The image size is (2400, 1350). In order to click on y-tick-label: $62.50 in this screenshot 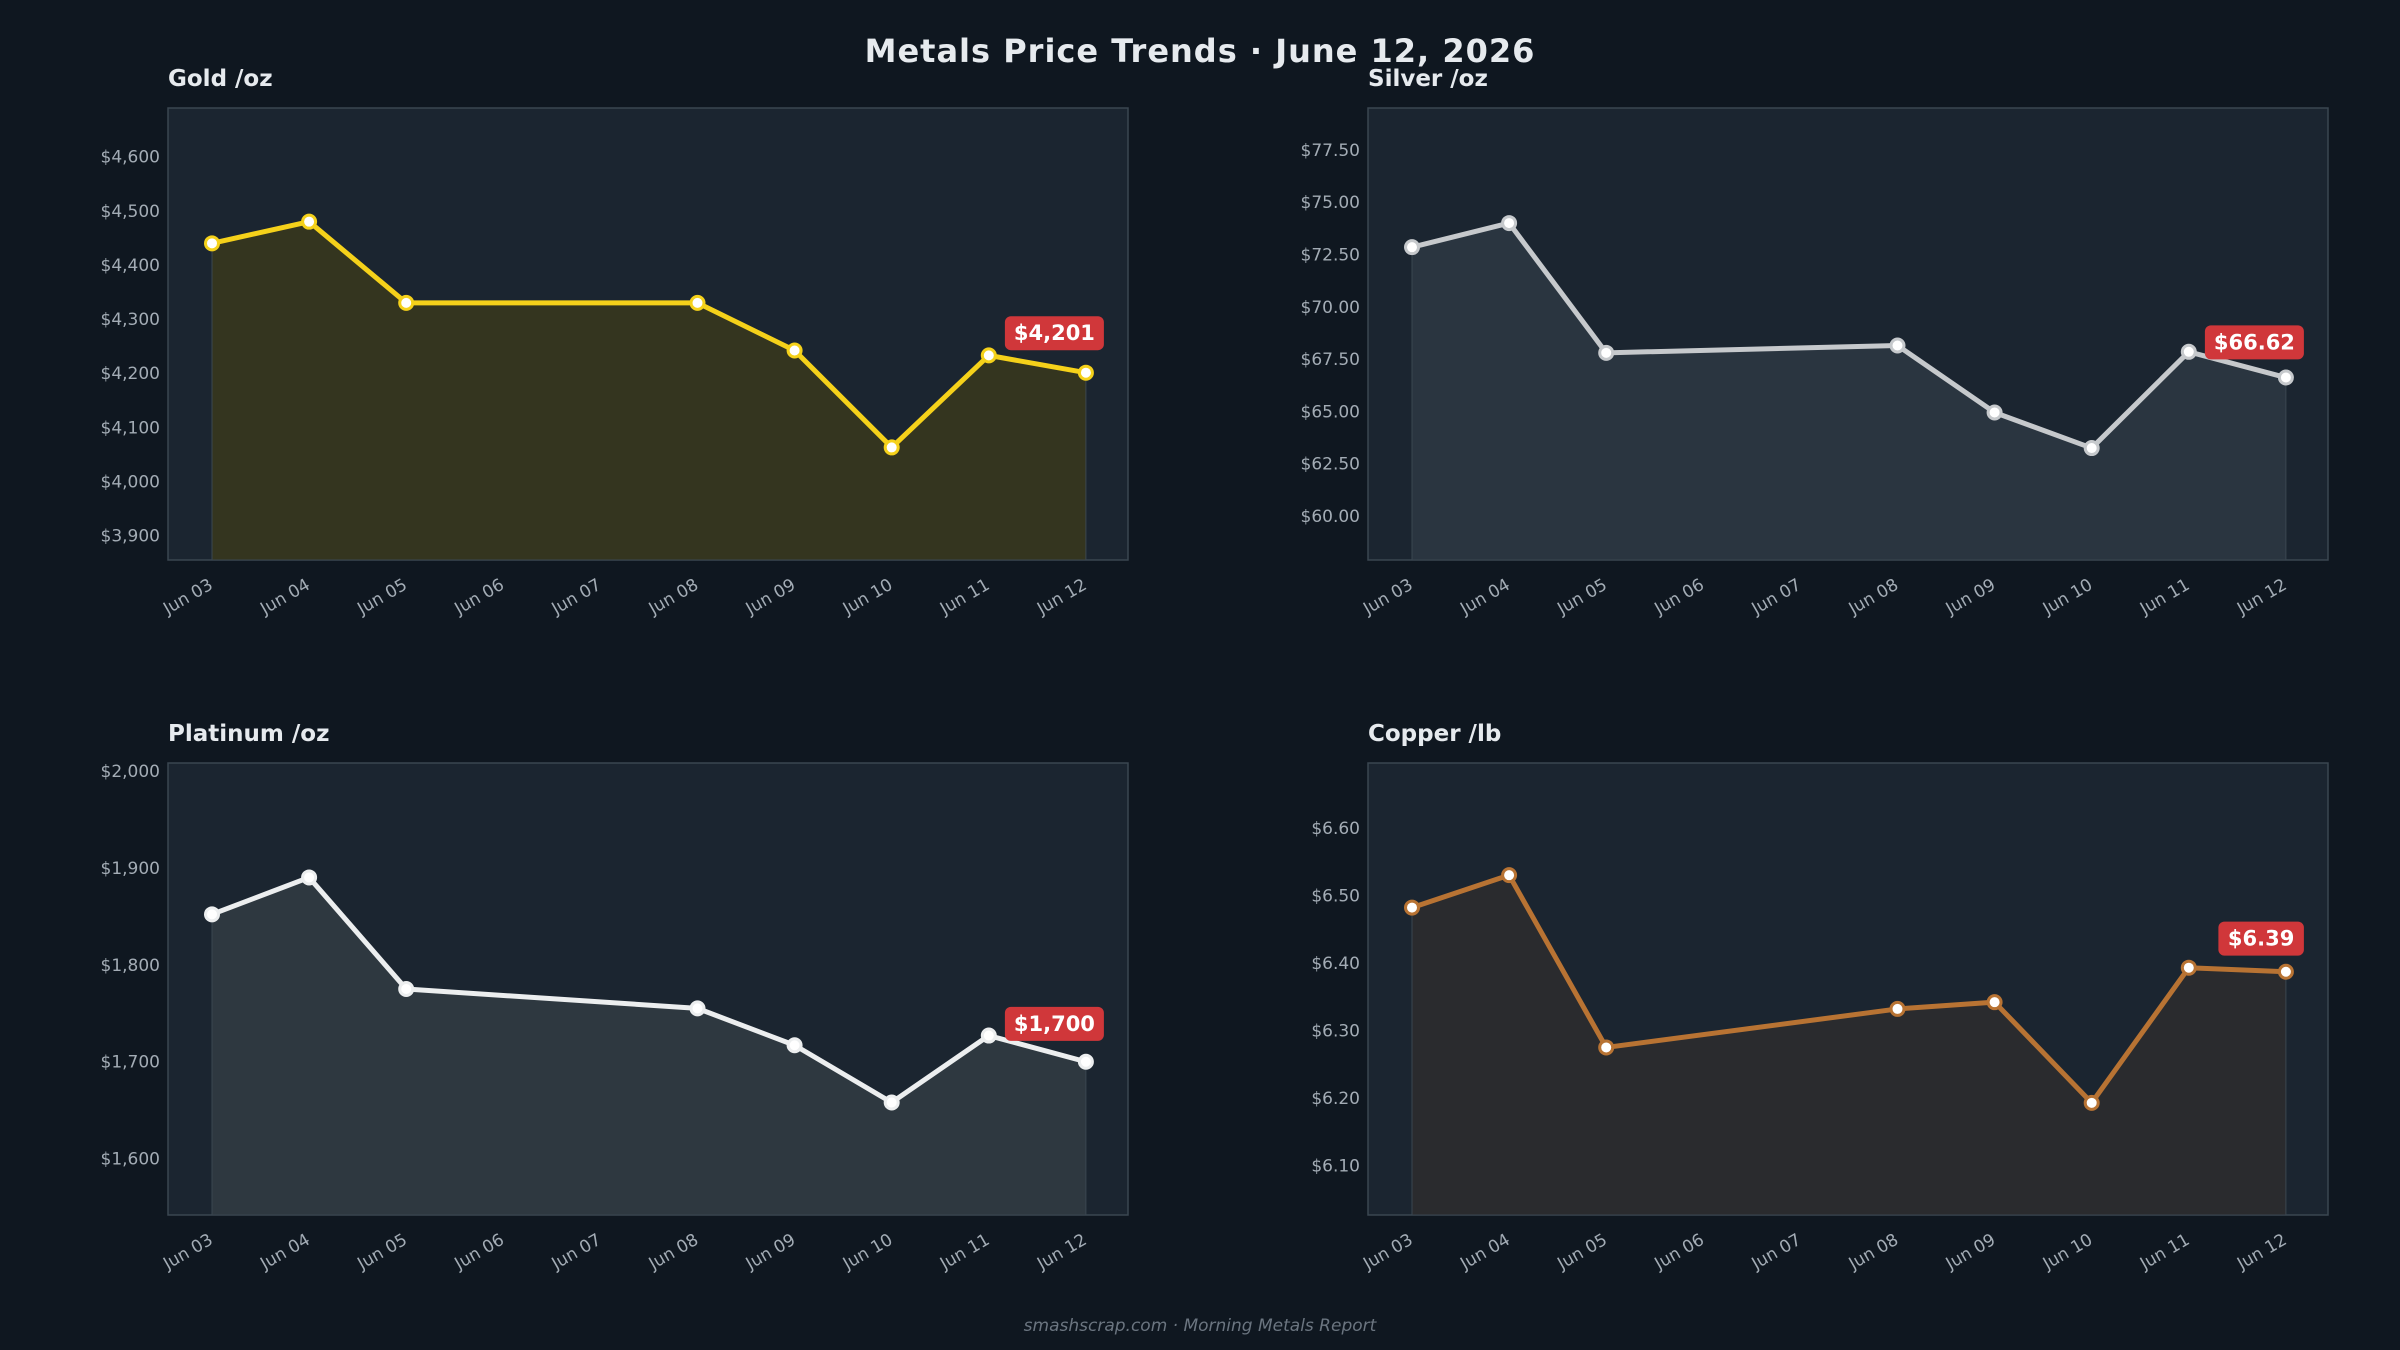, I will do `click(1330, 465)`.